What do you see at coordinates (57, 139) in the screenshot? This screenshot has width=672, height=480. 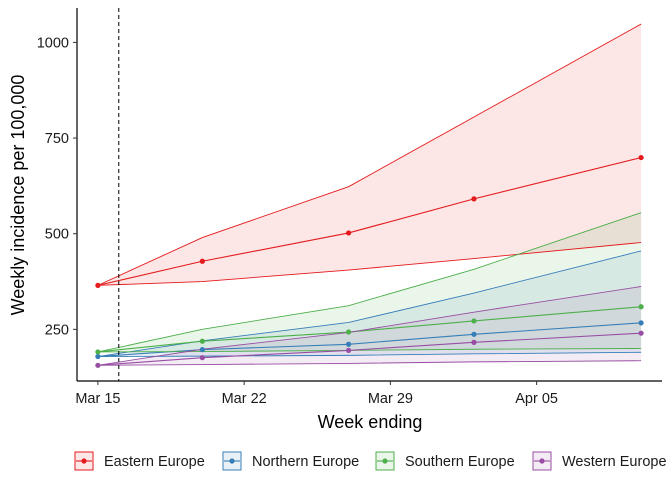 I see `y-tick-label: 750` at bounding box center [57, 139].